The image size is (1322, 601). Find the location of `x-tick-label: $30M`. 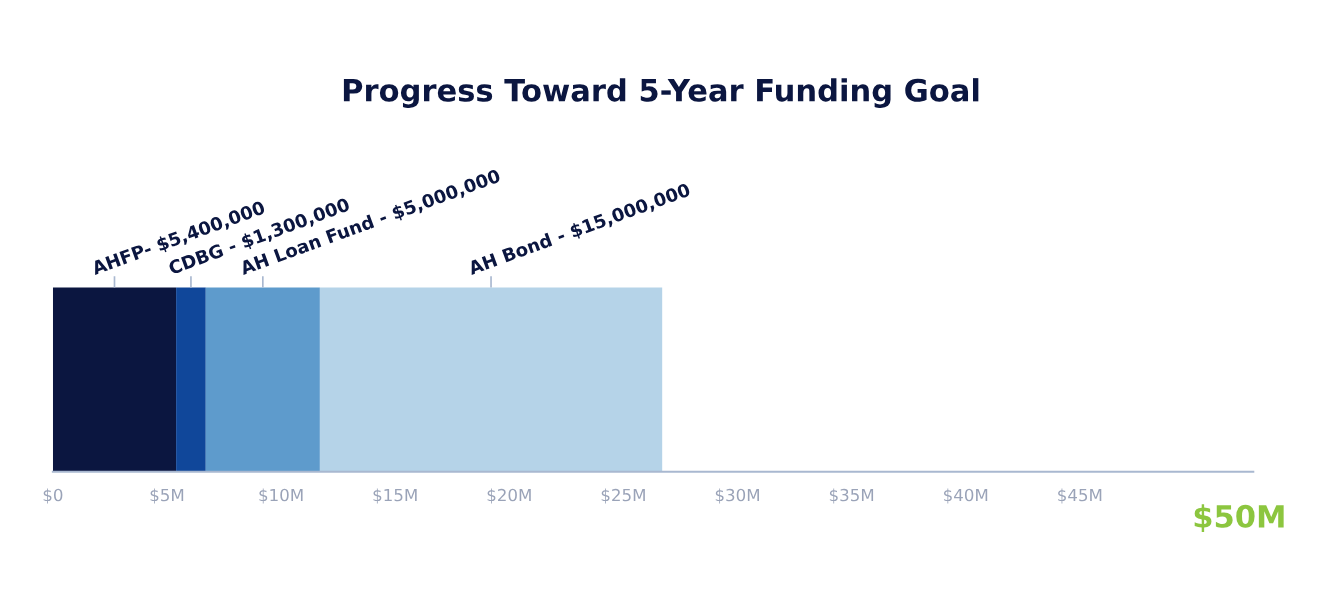

x-tick-label: $30M is located at coordinates (737, 496).